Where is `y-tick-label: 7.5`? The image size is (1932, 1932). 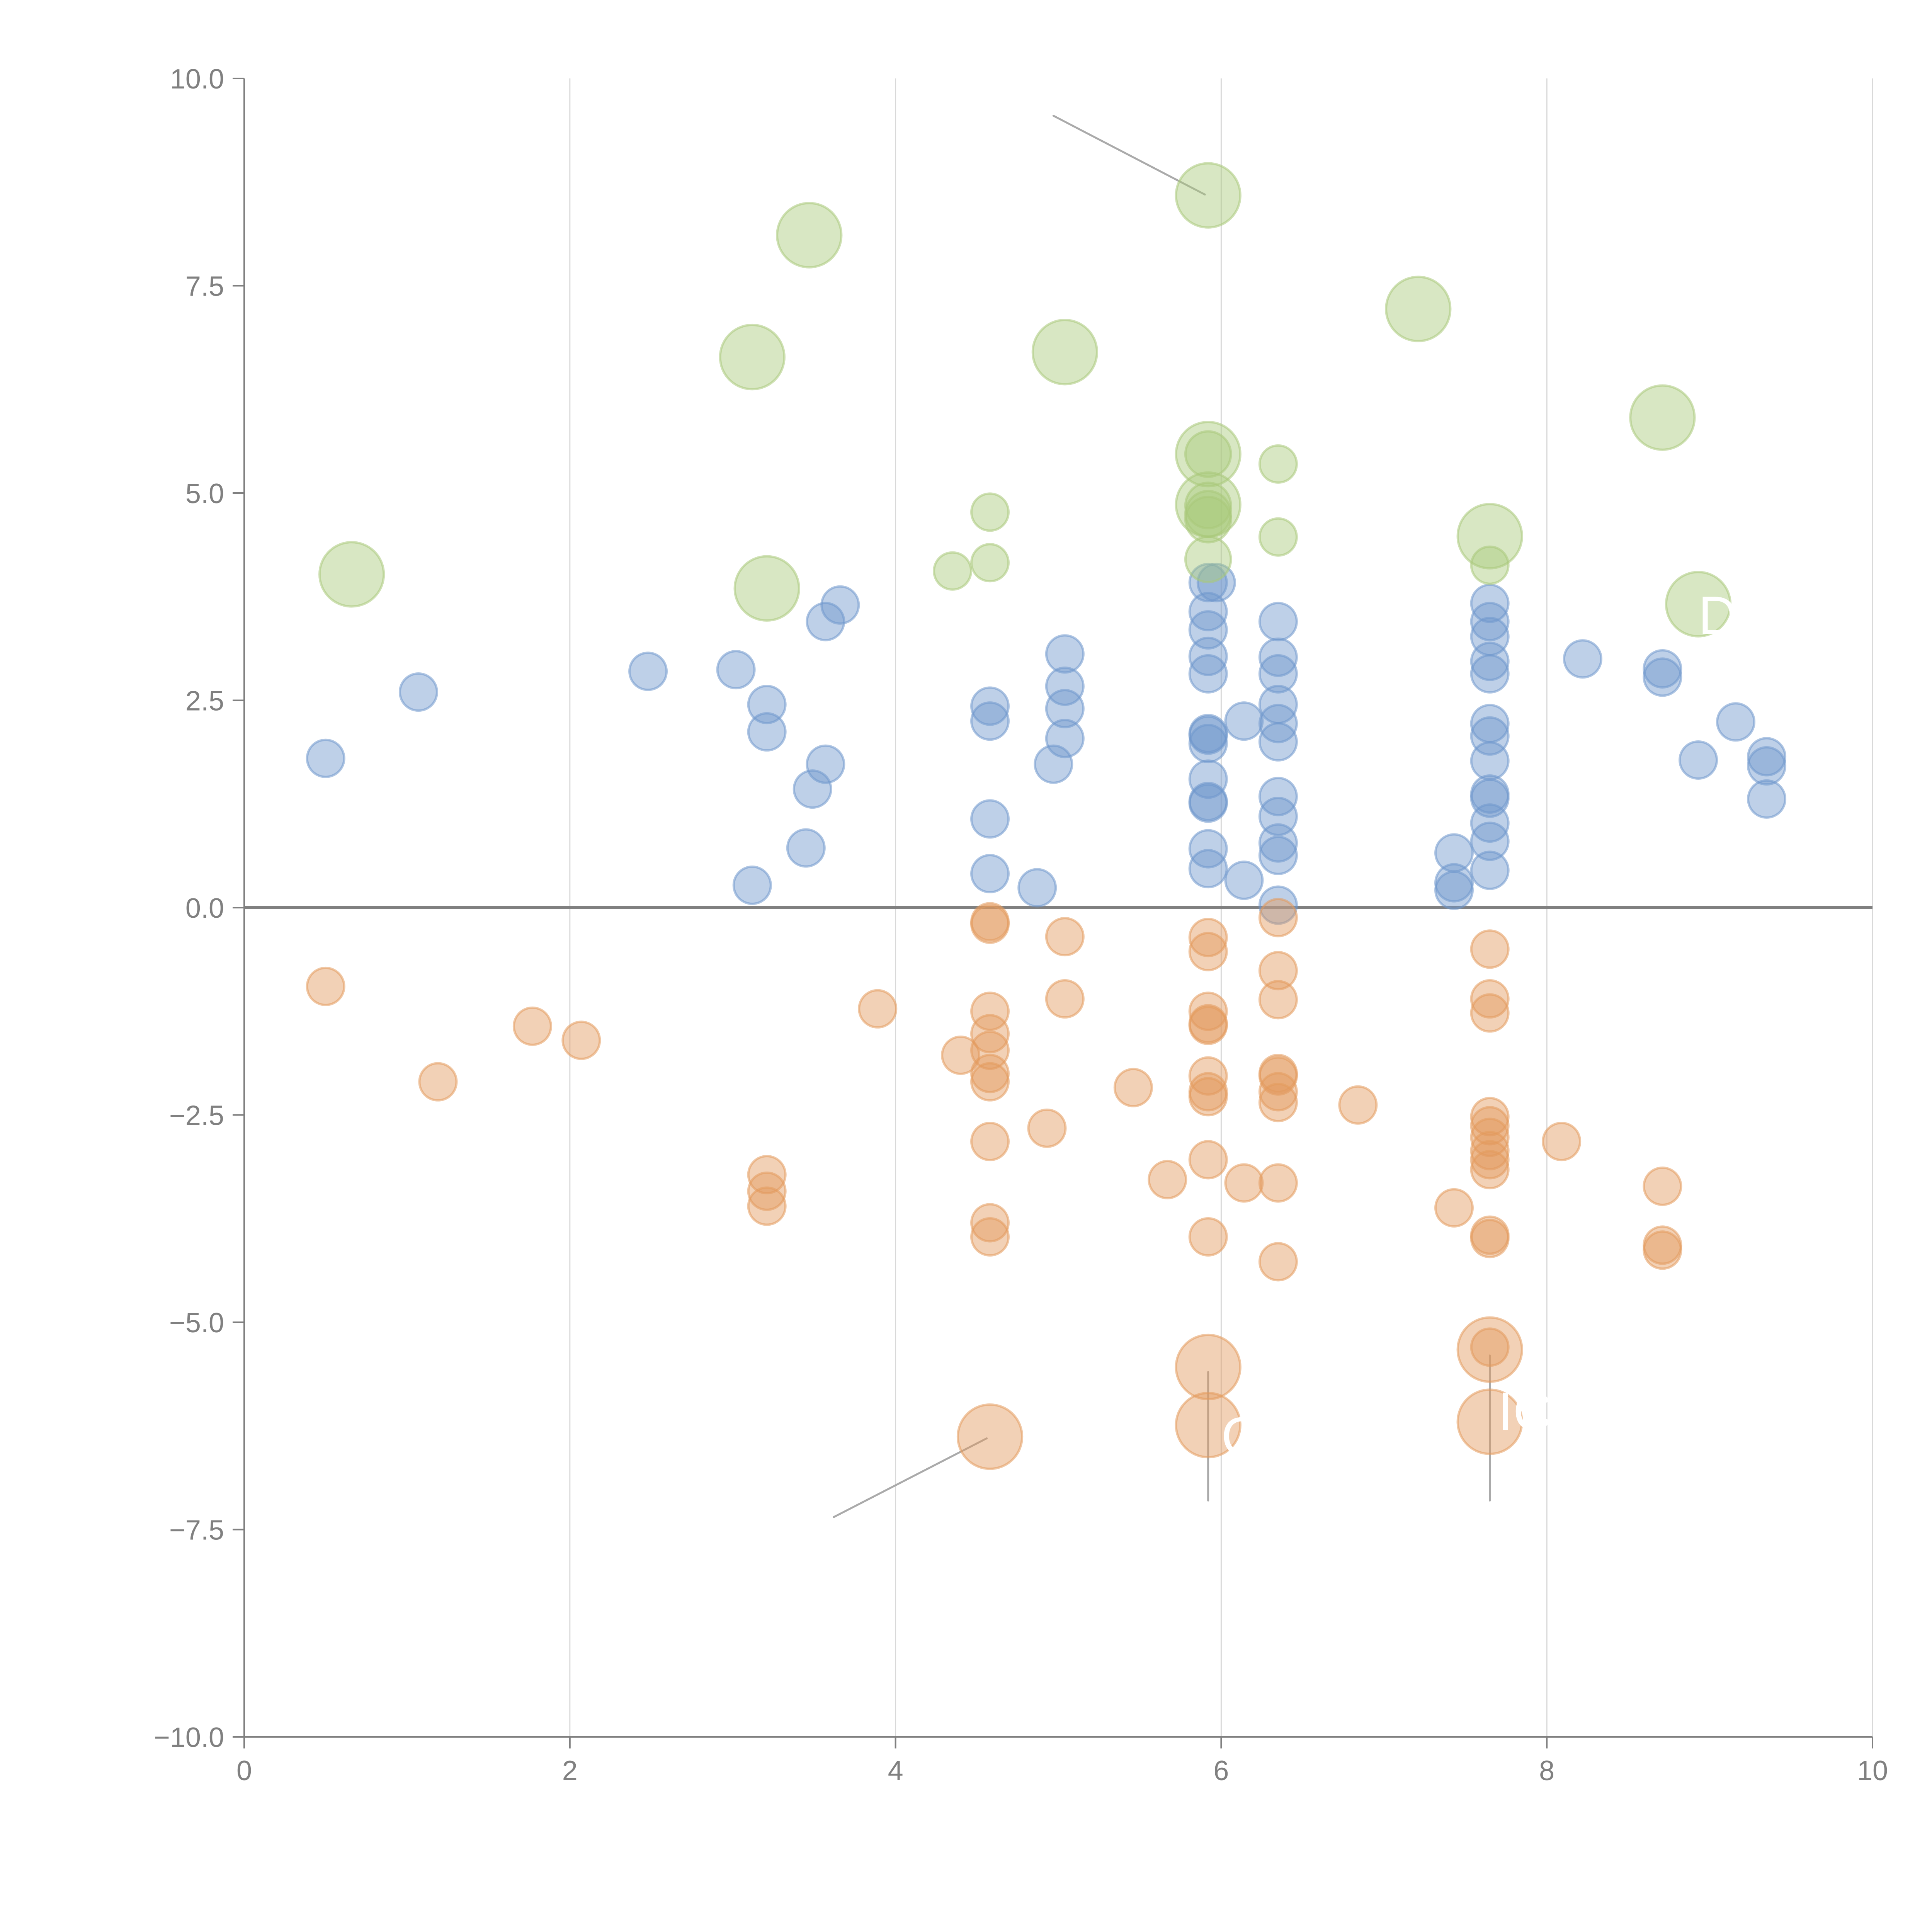
y-tick-label: 7.5 is located at coordinates (205, 287).